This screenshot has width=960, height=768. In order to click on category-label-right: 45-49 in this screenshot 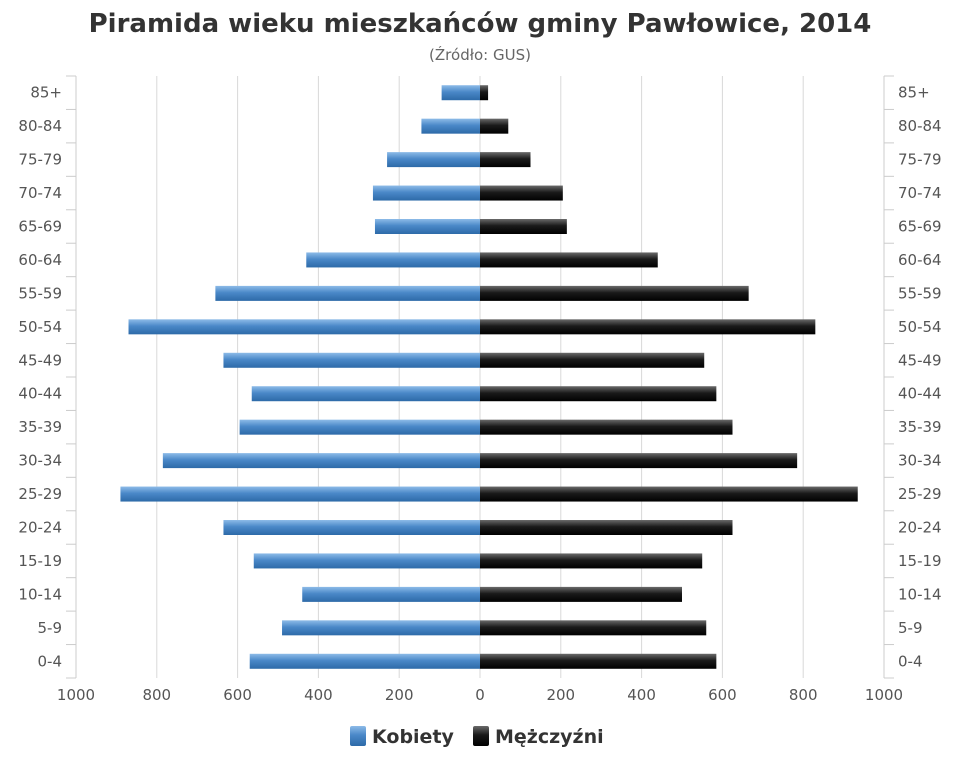, I will do `click(920, 360)`.